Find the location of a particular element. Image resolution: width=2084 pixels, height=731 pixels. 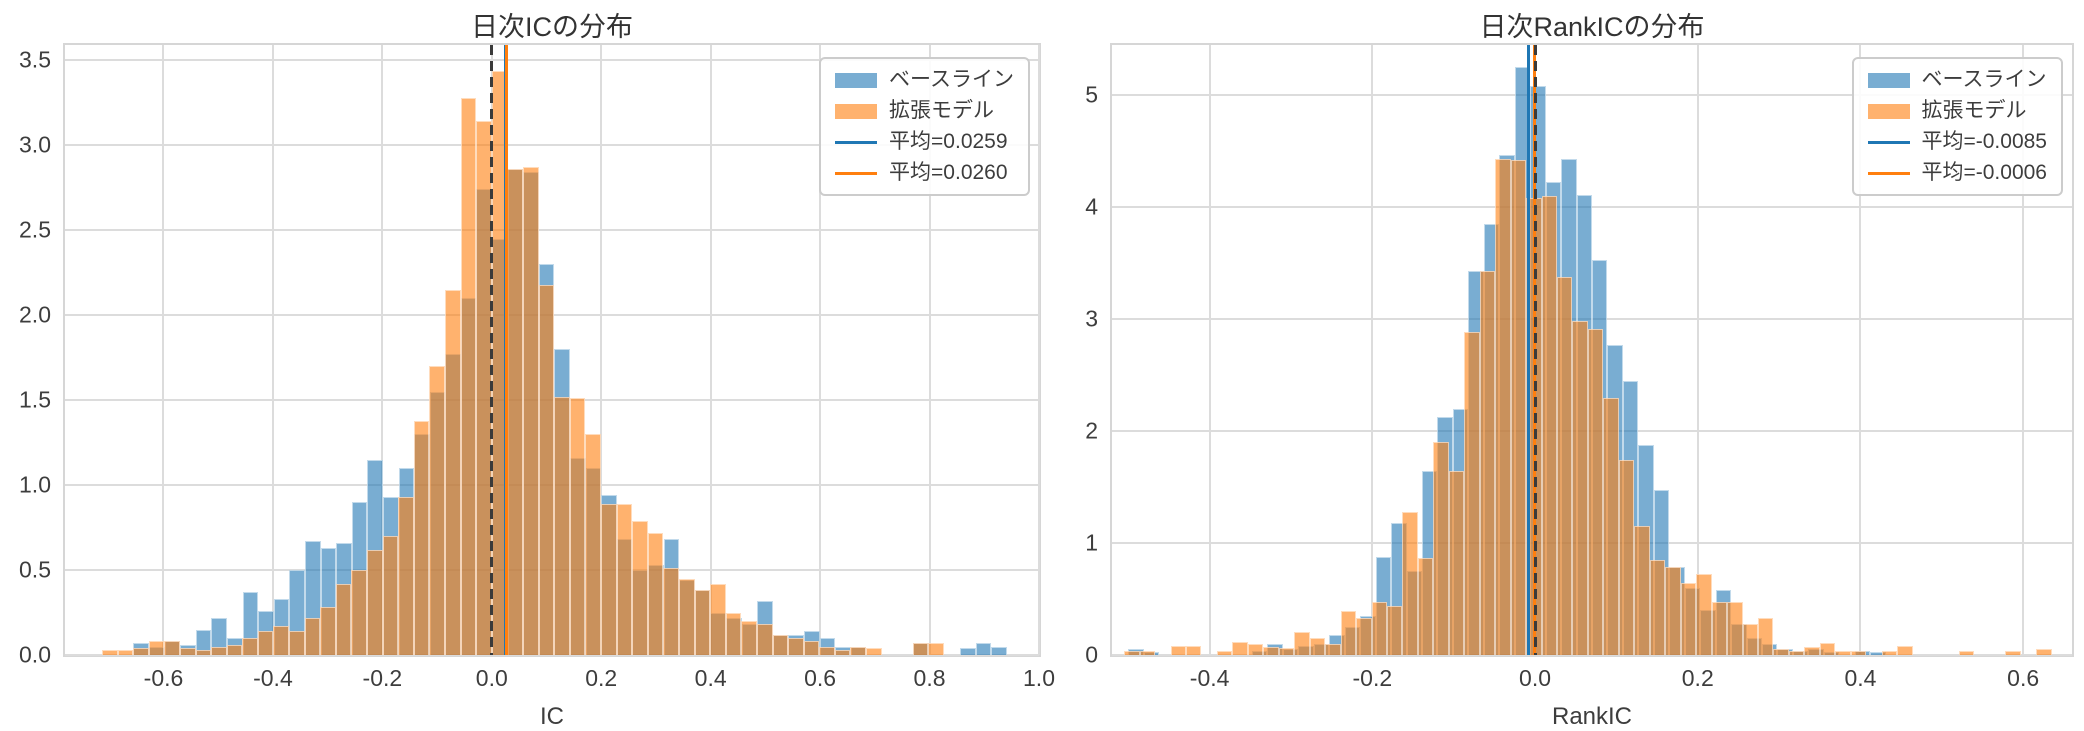

x-tick-label: -0.4 is located at coordinates (273, 678).